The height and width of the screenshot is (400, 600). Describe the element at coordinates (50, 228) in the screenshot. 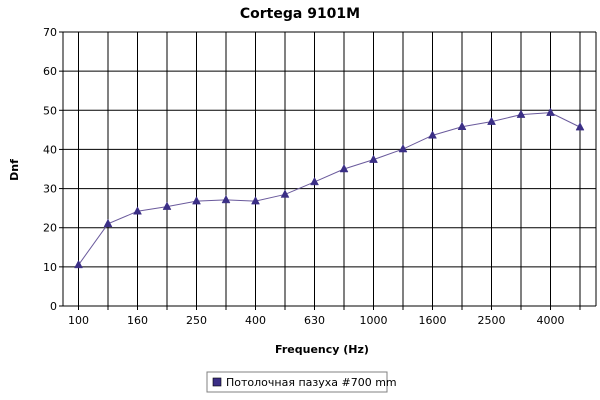

I see `y-tick-label: 20` at that location.